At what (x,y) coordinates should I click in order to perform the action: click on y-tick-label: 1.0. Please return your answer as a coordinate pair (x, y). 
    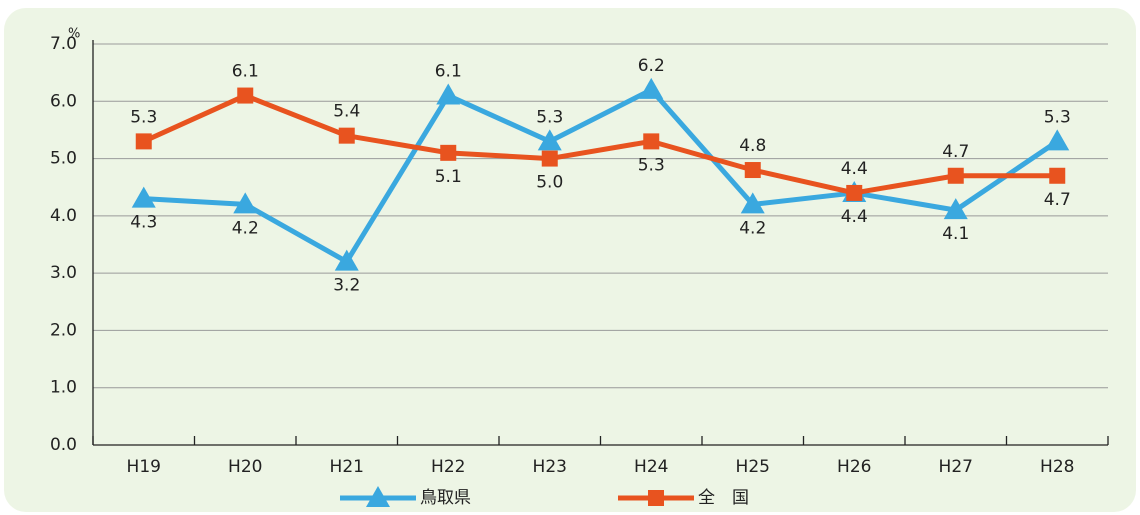
    Looking at the image, I should click on (63, 388).